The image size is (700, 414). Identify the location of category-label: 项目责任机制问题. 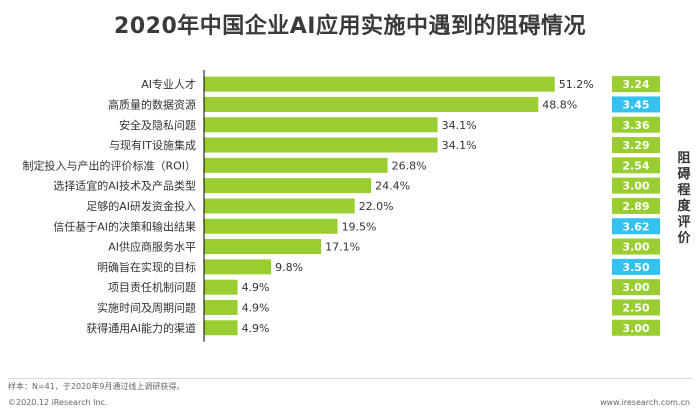
(152, 287).